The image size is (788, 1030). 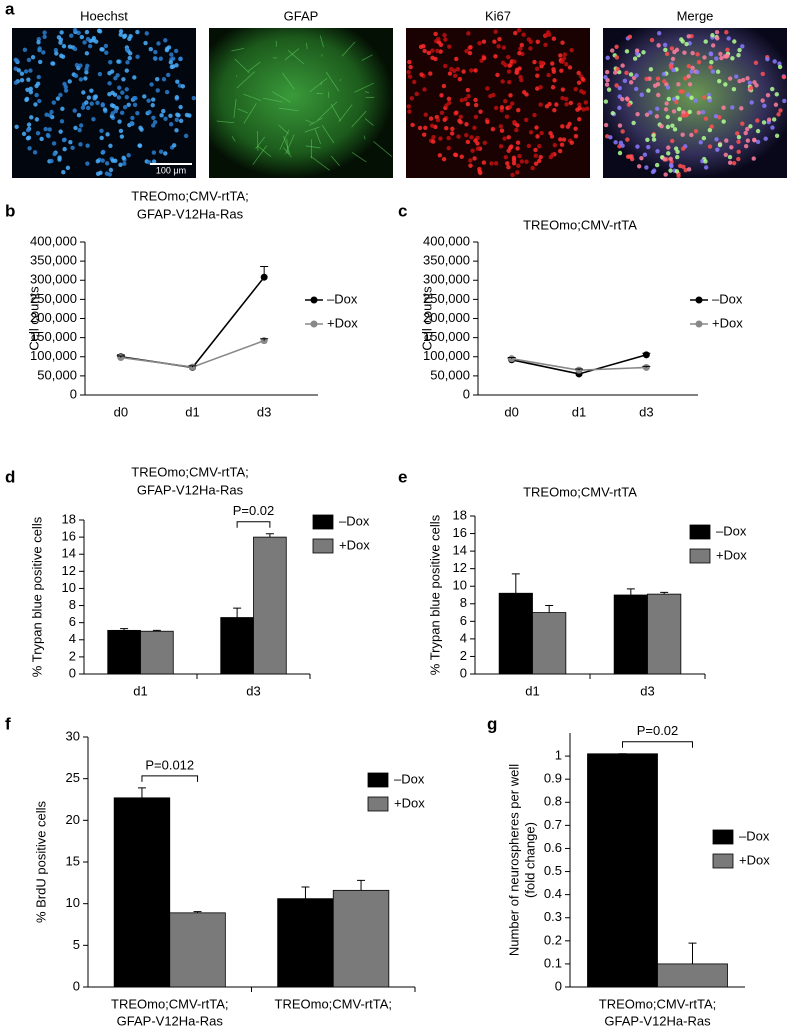 What do you see at coordinates (53, 298) in the screenshot?
I see `y-tick-label: 250,000` at bounding box center [53, 298].